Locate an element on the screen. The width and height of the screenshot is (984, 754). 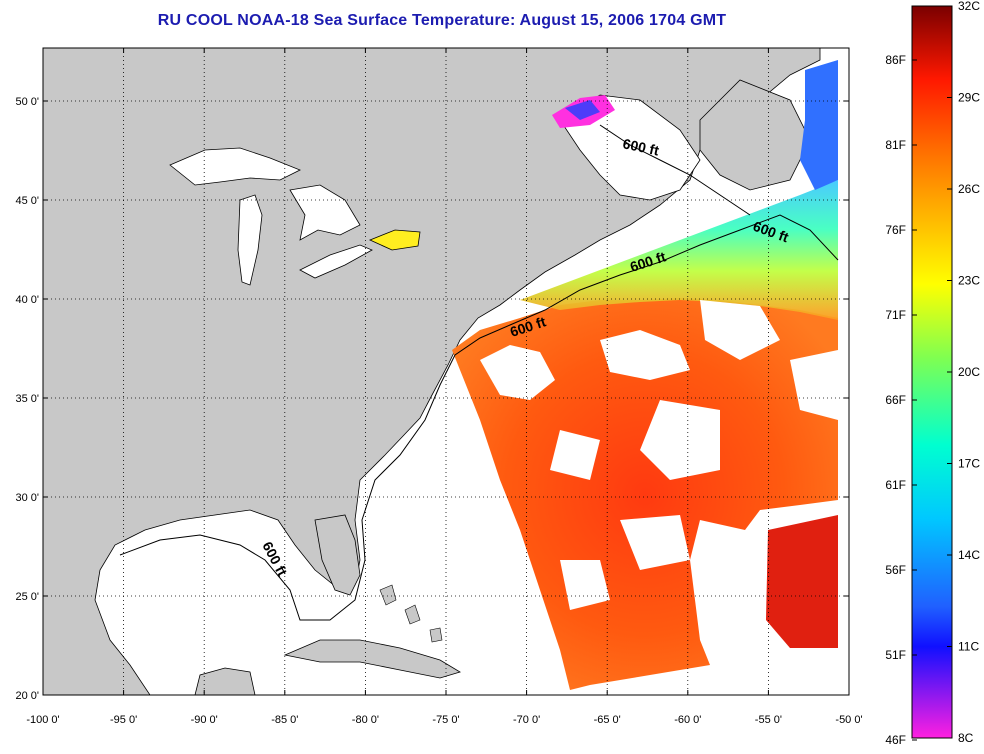
contour-600ft-north is located at coordinates (675, 170).